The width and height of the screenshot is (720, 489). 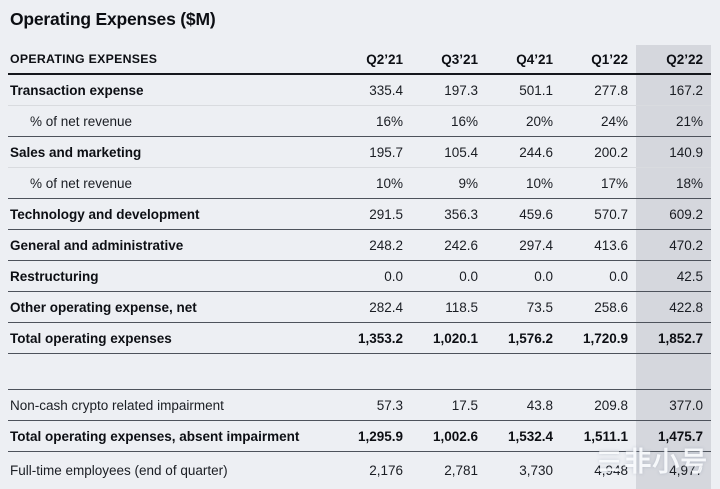 I want to click on column-header-q1-22: Q1’22, so click(x=598, y=59).